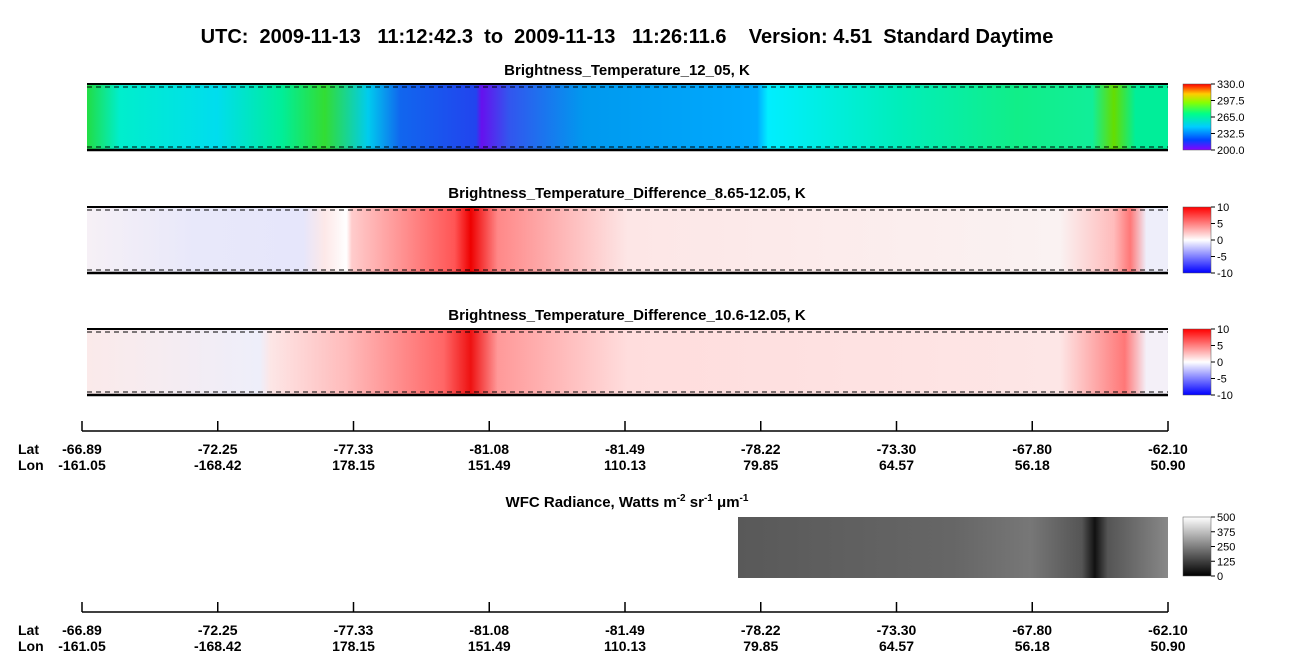 This screenshot has width=1300, height=667. Describe the element at coordinates (1231, 135) in the screenshot. I see `colorbar-label: 232.5` at that location.